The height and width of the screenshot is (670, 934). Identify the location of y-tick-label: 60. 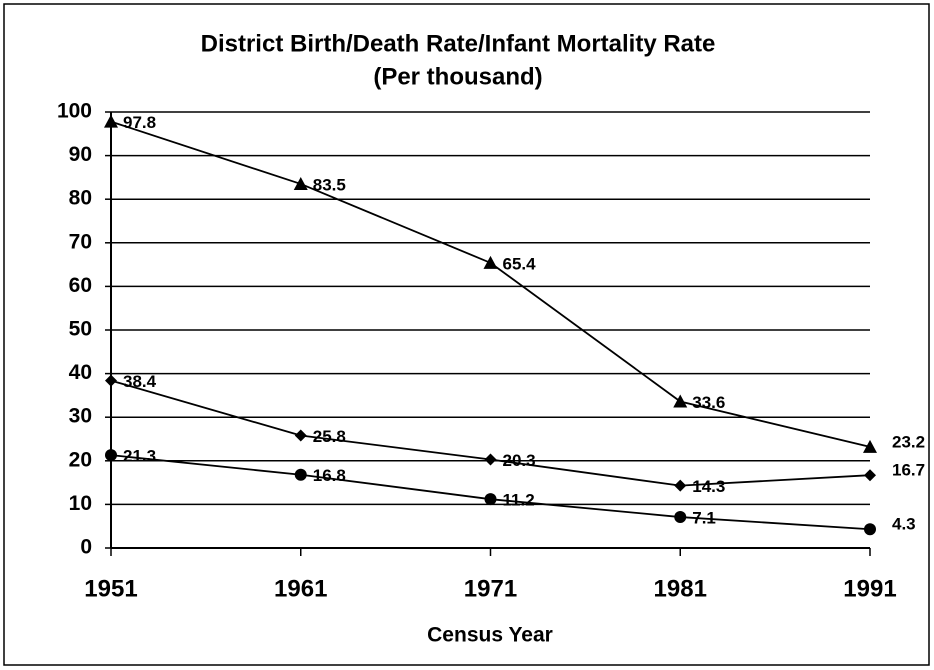
(80, 285).